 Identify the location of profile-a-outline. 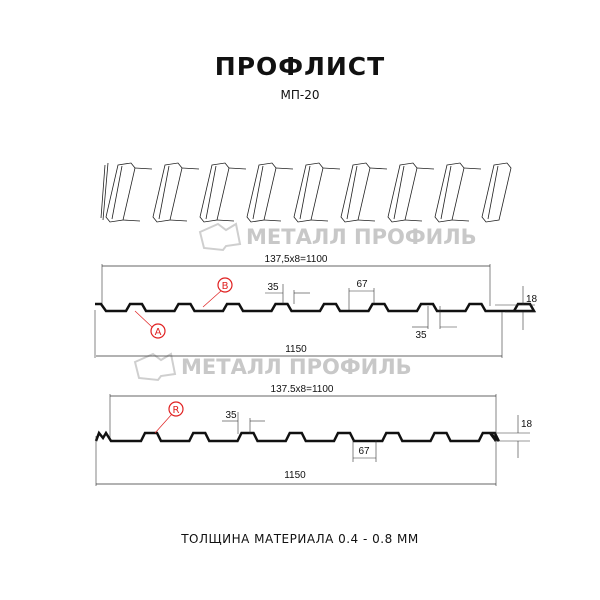
(316, 307).